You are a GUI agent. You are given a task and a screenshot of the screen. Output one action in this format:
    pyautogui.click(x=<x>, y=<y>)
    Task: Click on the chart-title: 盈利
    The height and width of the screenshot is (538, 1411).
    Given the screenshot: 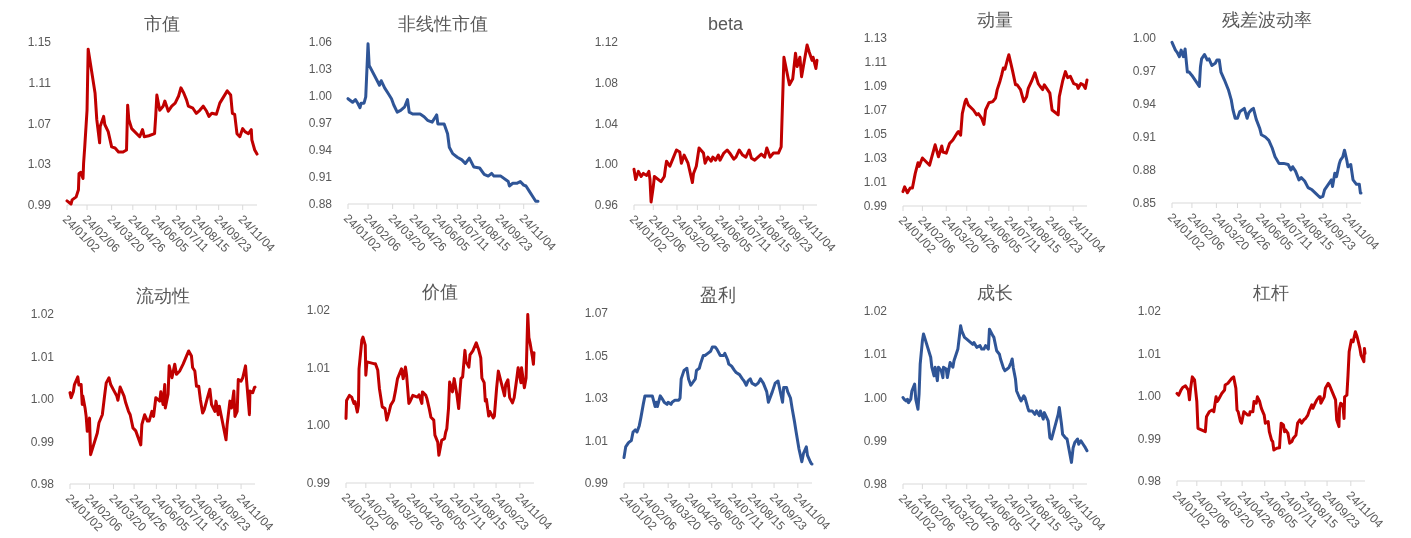 What is the action you would take?
    pyautogui.click(x=718, y=295)
    